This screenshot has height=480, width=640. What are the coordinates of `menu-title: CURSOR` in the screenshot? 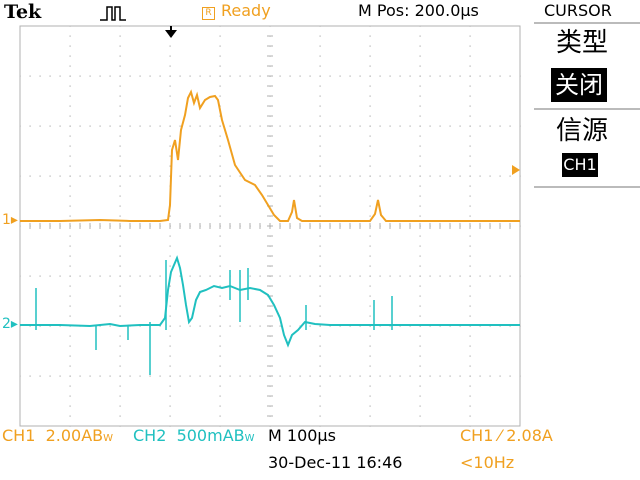 It's located at (578, 10).